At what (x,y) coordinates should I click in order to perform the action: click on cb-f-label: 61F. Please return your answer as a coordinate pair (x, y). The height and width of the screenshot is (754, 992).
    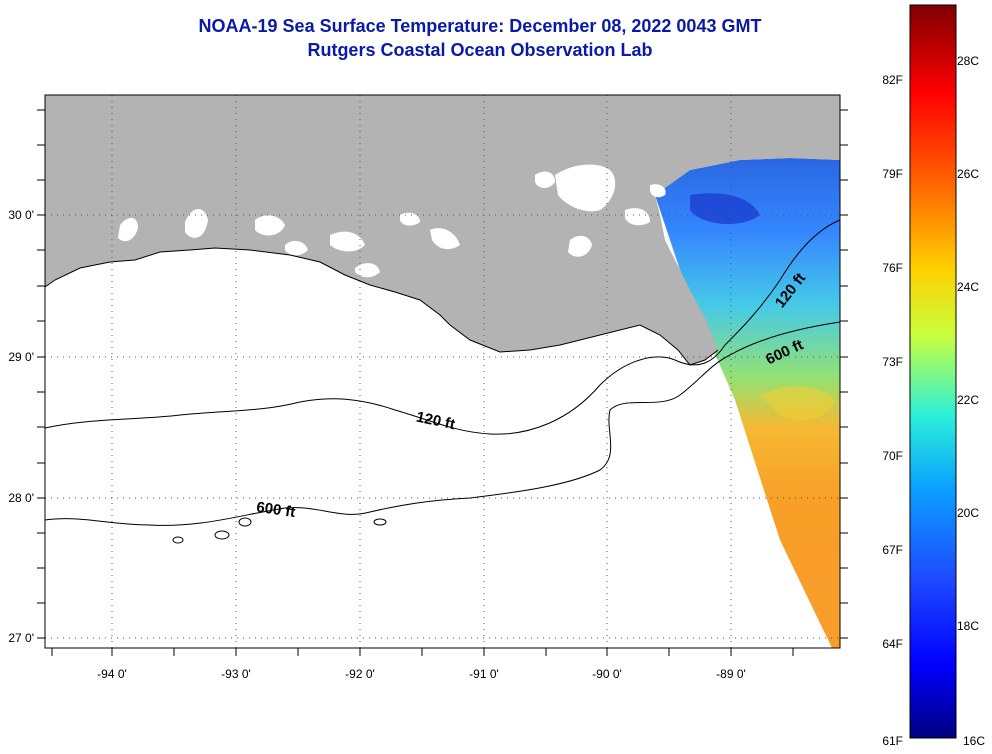
    Looking at the image, I should click on (892, 741).